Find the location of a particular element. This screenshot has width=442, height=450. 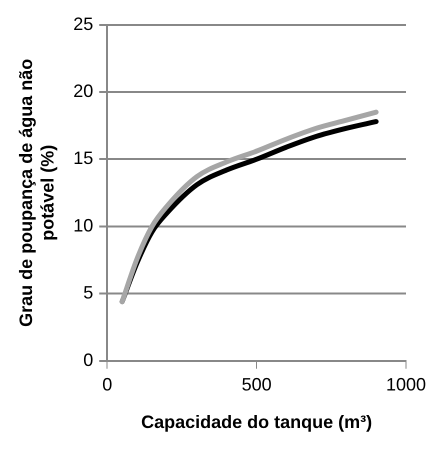

y-tick-label: 0 is located at coordinates (88, 360).